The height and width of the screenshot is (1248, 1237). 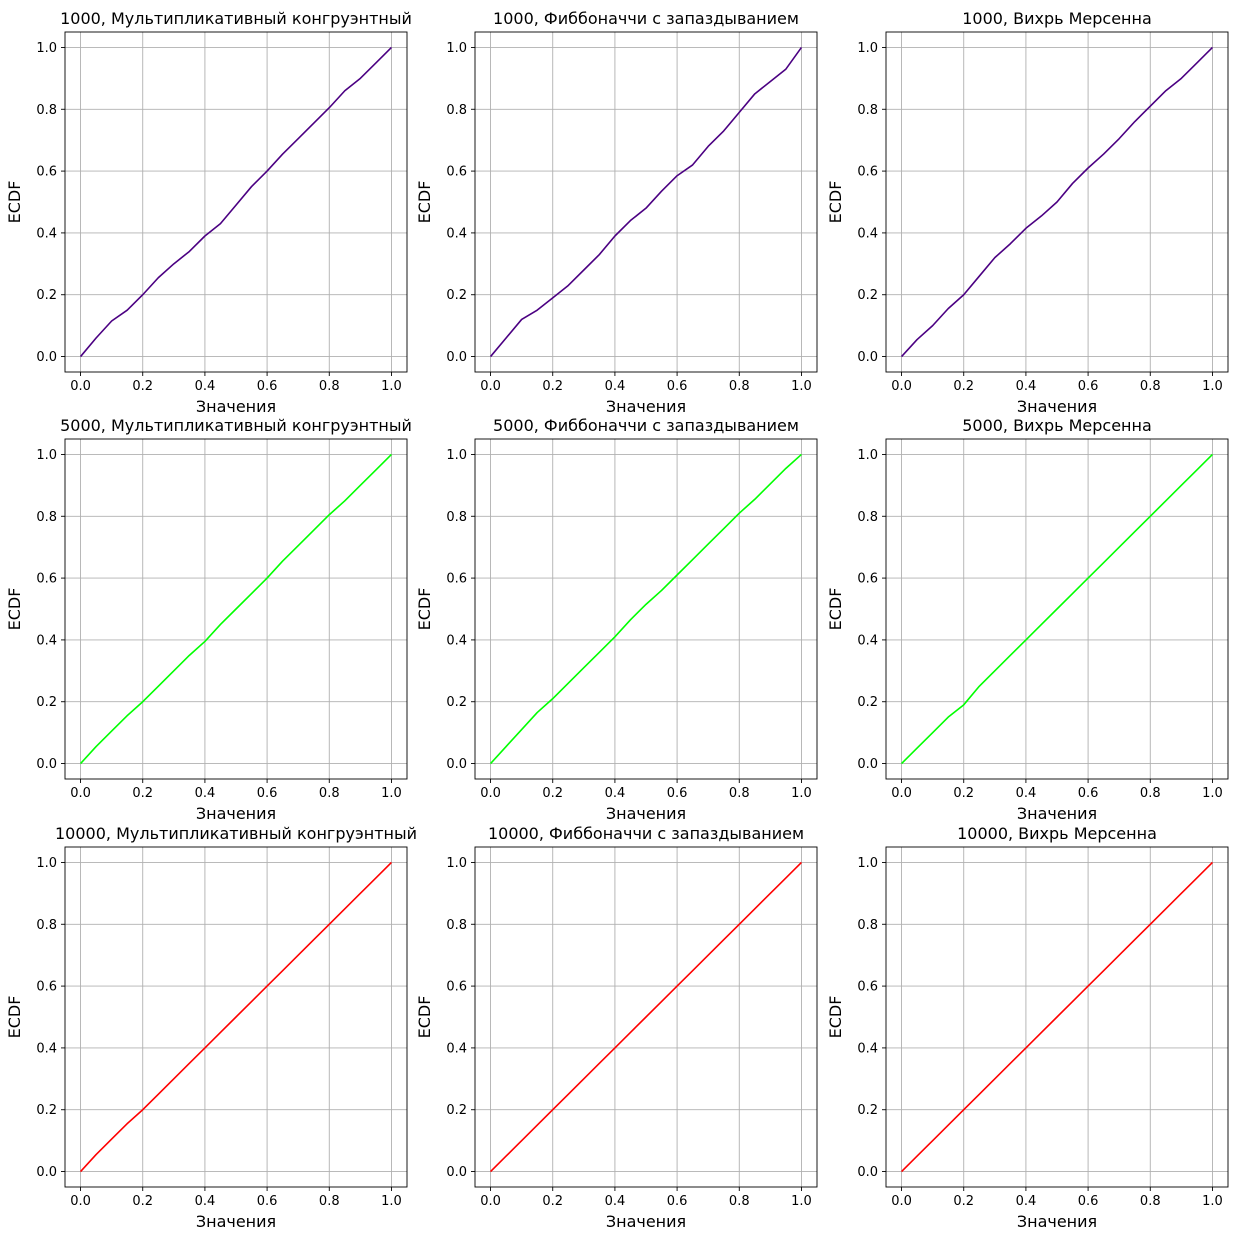 What do you see at coordinates (646, 833) in the screenshot?
I see `chart-title: 10000, Фиббоначчи с запаздыванием` at bounding box center [646, 833].